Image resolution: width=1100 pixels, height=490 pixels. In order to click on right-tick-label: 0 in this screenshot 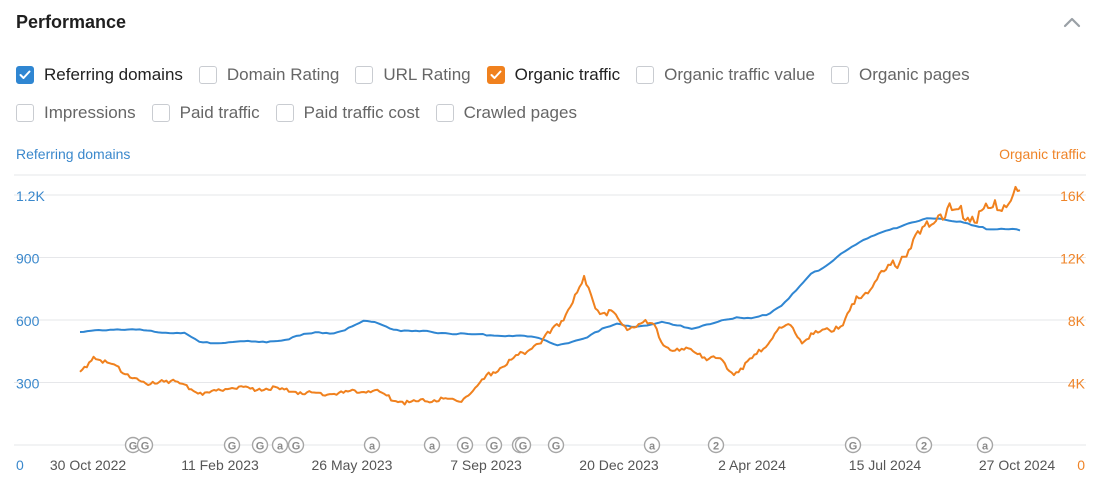, I will do `click(1081, 465)`.